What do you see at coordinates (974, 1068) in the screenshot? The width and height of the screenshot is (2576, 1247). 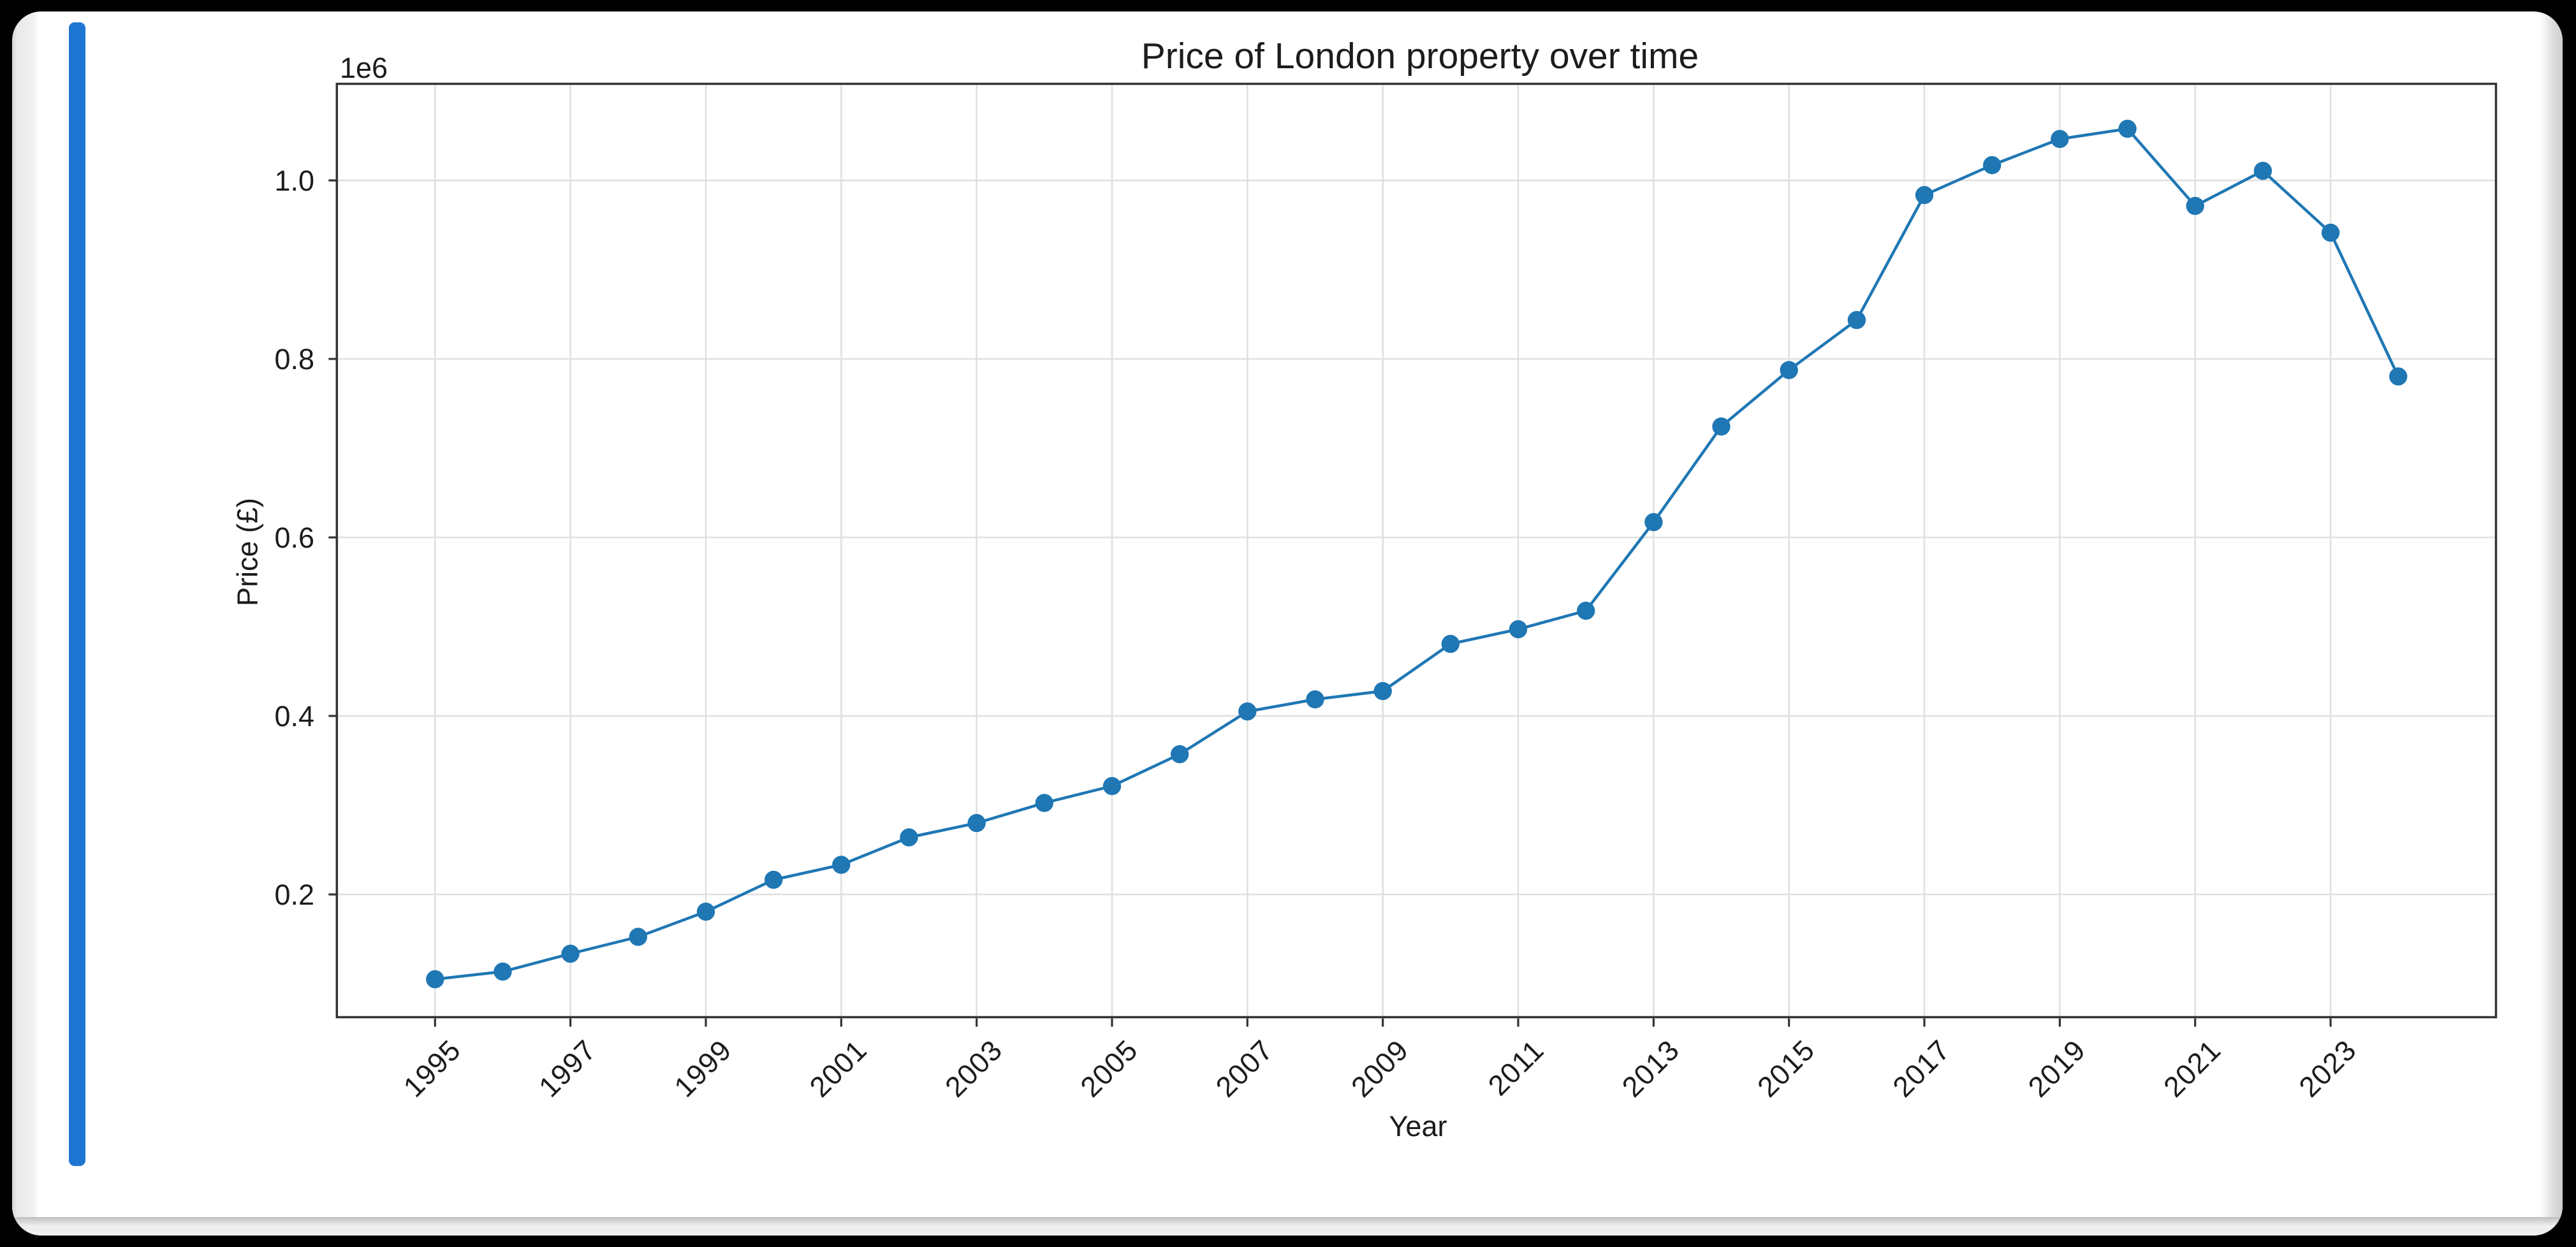 I see `svg-text: 2003` at bounding box center [974, 1068].